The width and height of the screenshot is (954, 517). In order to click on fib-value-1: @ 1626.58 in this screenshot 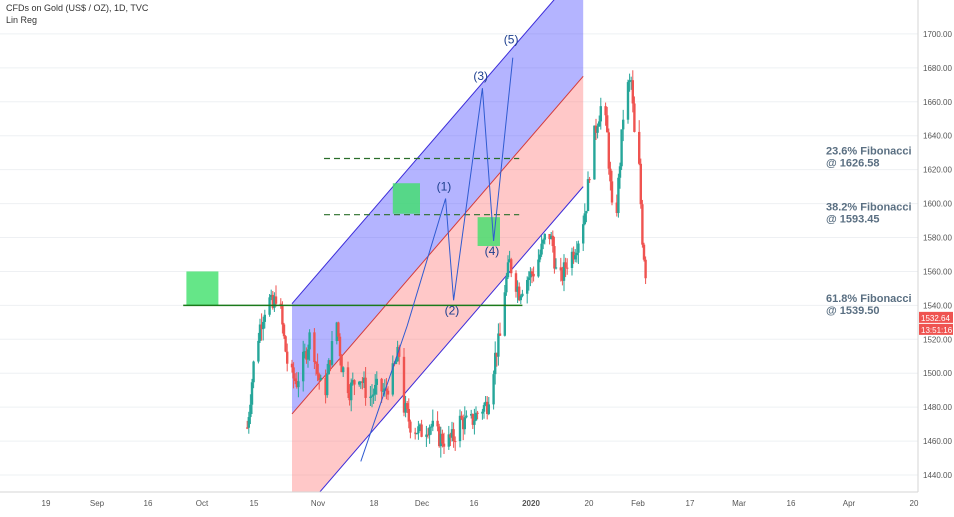, I will do `click(853, 163)`.